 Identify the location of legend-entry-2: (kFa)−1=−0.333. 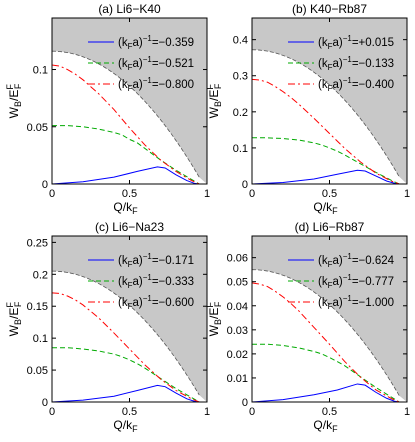
(156, 281).